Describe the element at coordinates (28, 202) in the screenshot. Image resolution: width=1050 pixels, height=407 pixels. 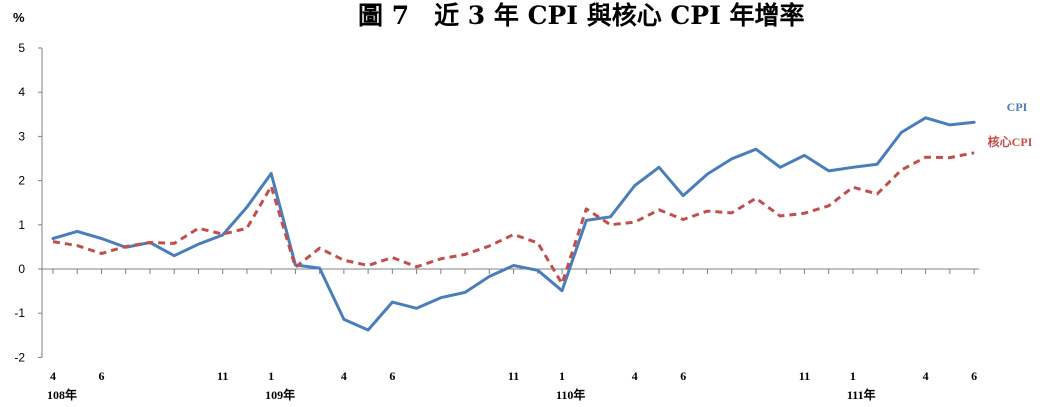
I see `y-axis: -2 -1 0 1 2 3 4 5` at that location.